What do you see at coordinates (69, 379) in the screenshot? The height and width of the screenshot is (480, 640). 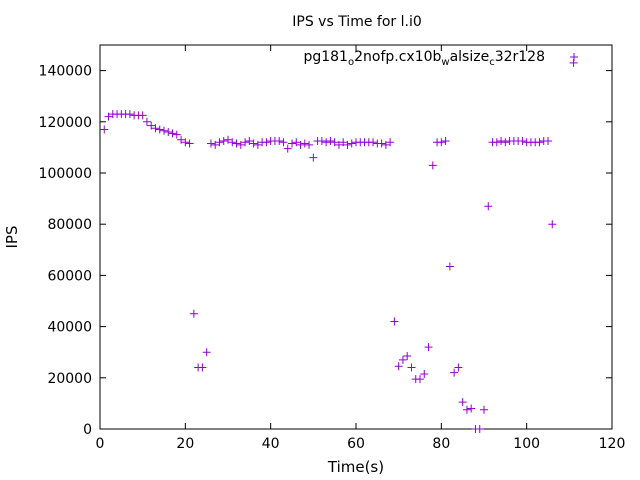 I see `y-tick-label: 20000` at bounding box center [69, 379].